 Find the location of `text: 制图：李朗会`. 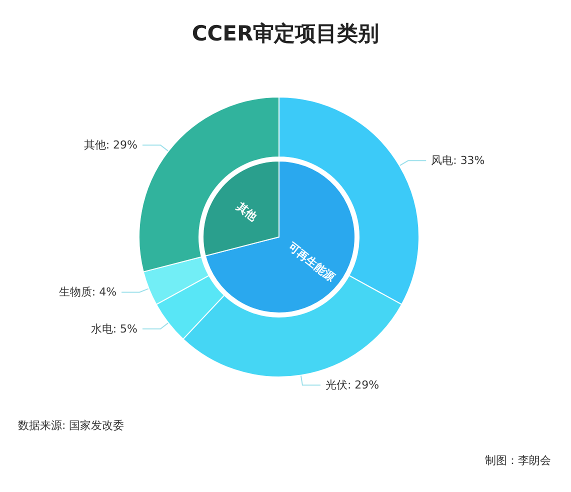

text: 制图：李朗会 is located at coordinates (518, 460).